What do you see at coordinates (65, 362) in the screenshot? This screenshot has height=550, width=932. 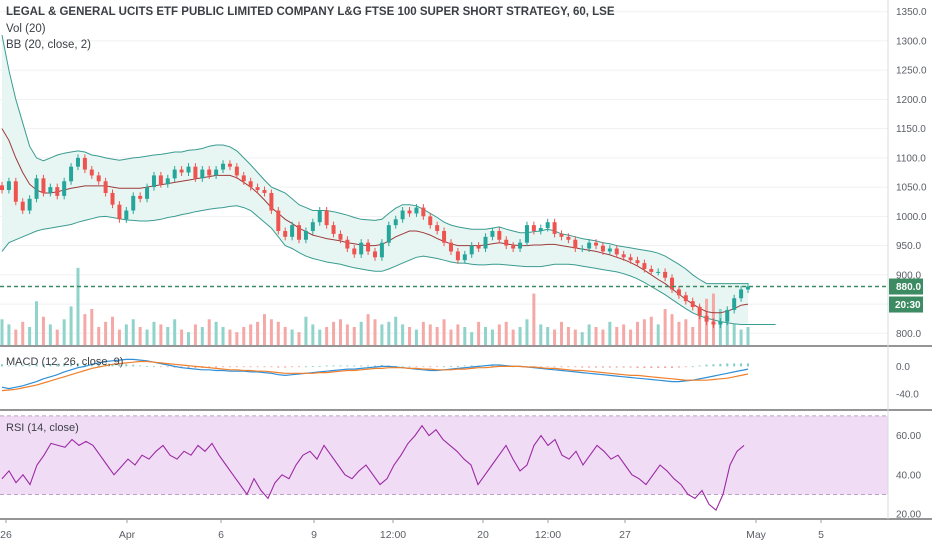 I see `macd-indicator-label: MACD (12, 26, close, 9)` at bounding box center [65, 362].